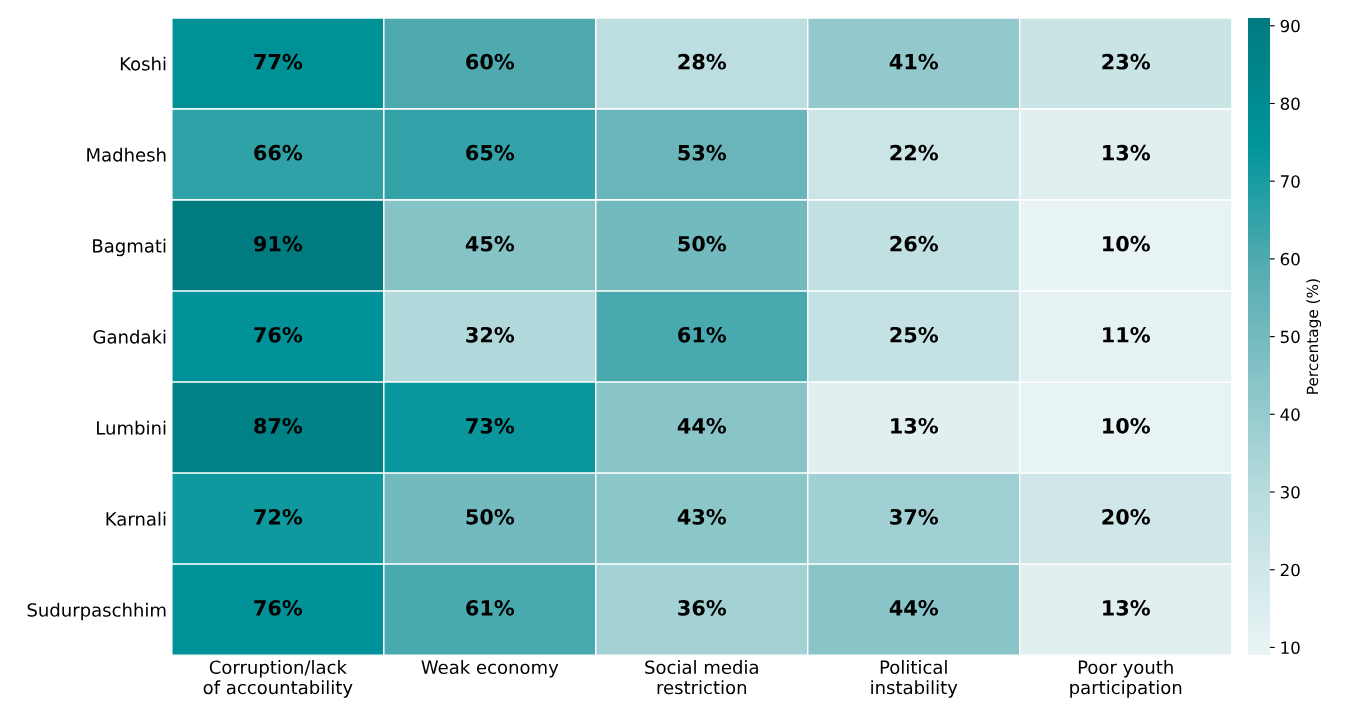 The height and width of the screenshot is (720, 1364). I want to click on color-bar-label: 50, so click(1290, 337).